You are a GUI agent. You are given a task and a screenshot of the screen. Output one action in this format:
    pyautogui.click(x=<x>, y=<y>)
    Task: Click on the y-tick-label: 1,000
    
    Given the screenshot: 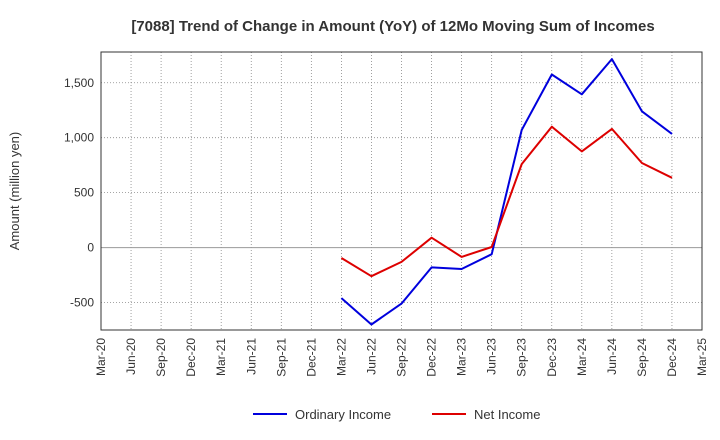 What is the action you would take?
    pyautogui.click(x=79, y=138)
    